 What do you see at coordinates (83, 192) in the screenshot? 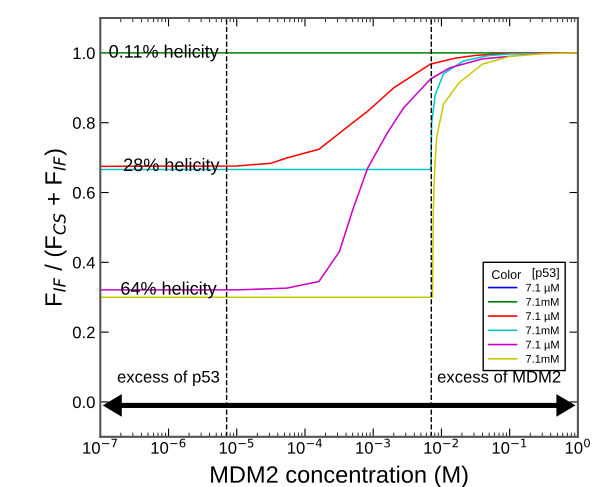
I see `y-tick-label: 0.6` at bounding box center [83, 192].